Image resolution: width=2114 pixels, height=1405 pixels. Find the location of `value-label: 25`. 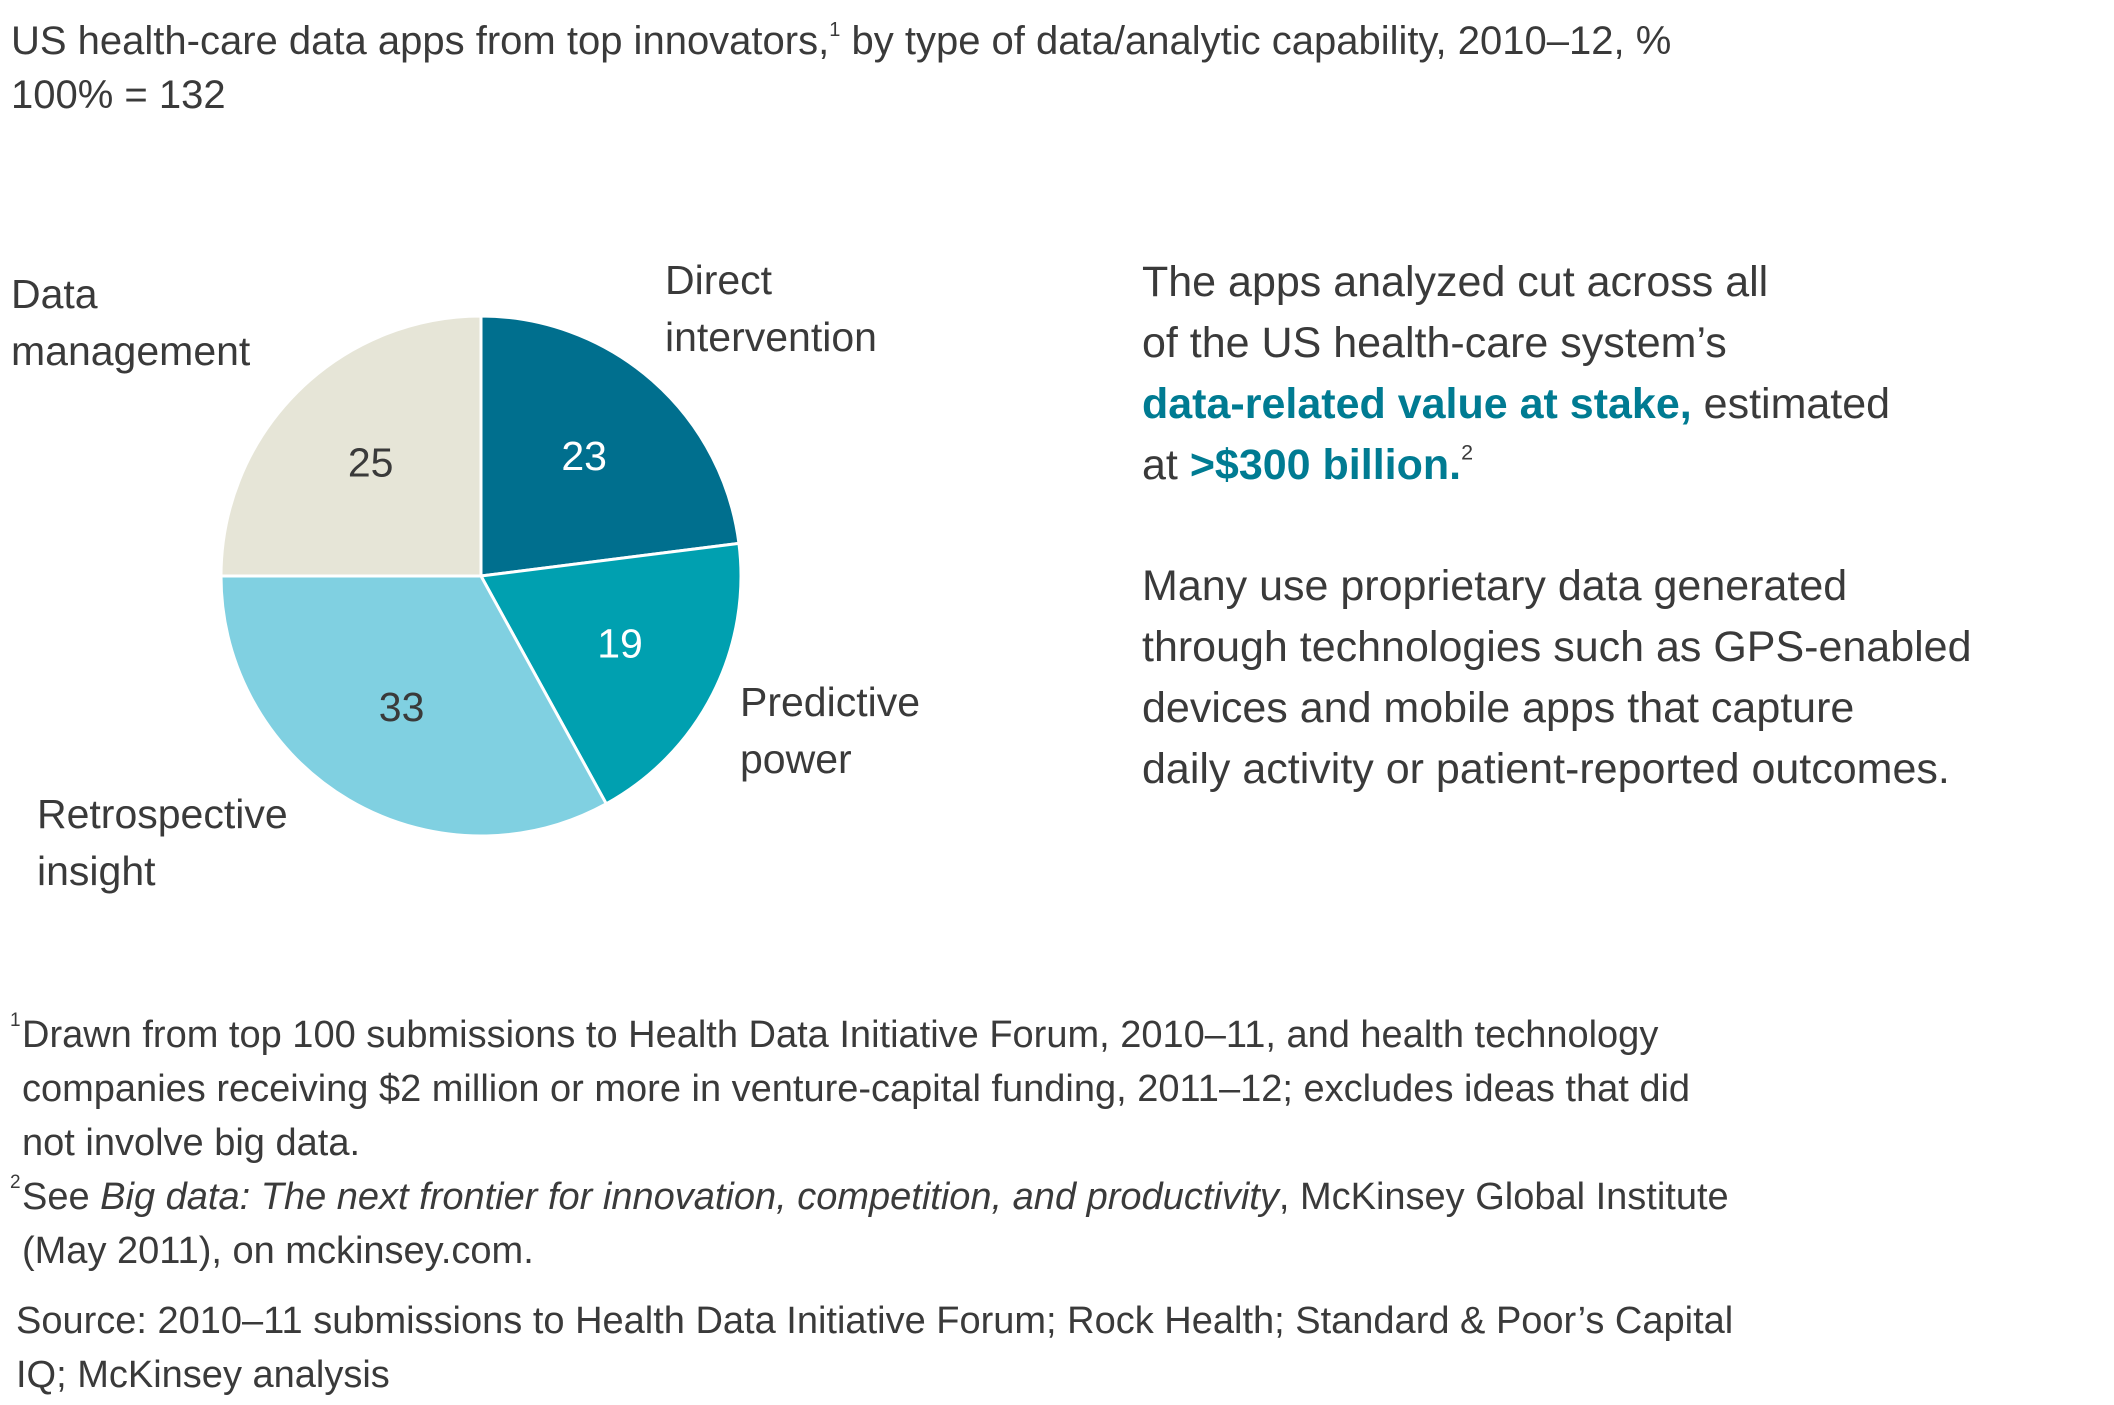

value-label: 25 is located at coordinates (371, 463).